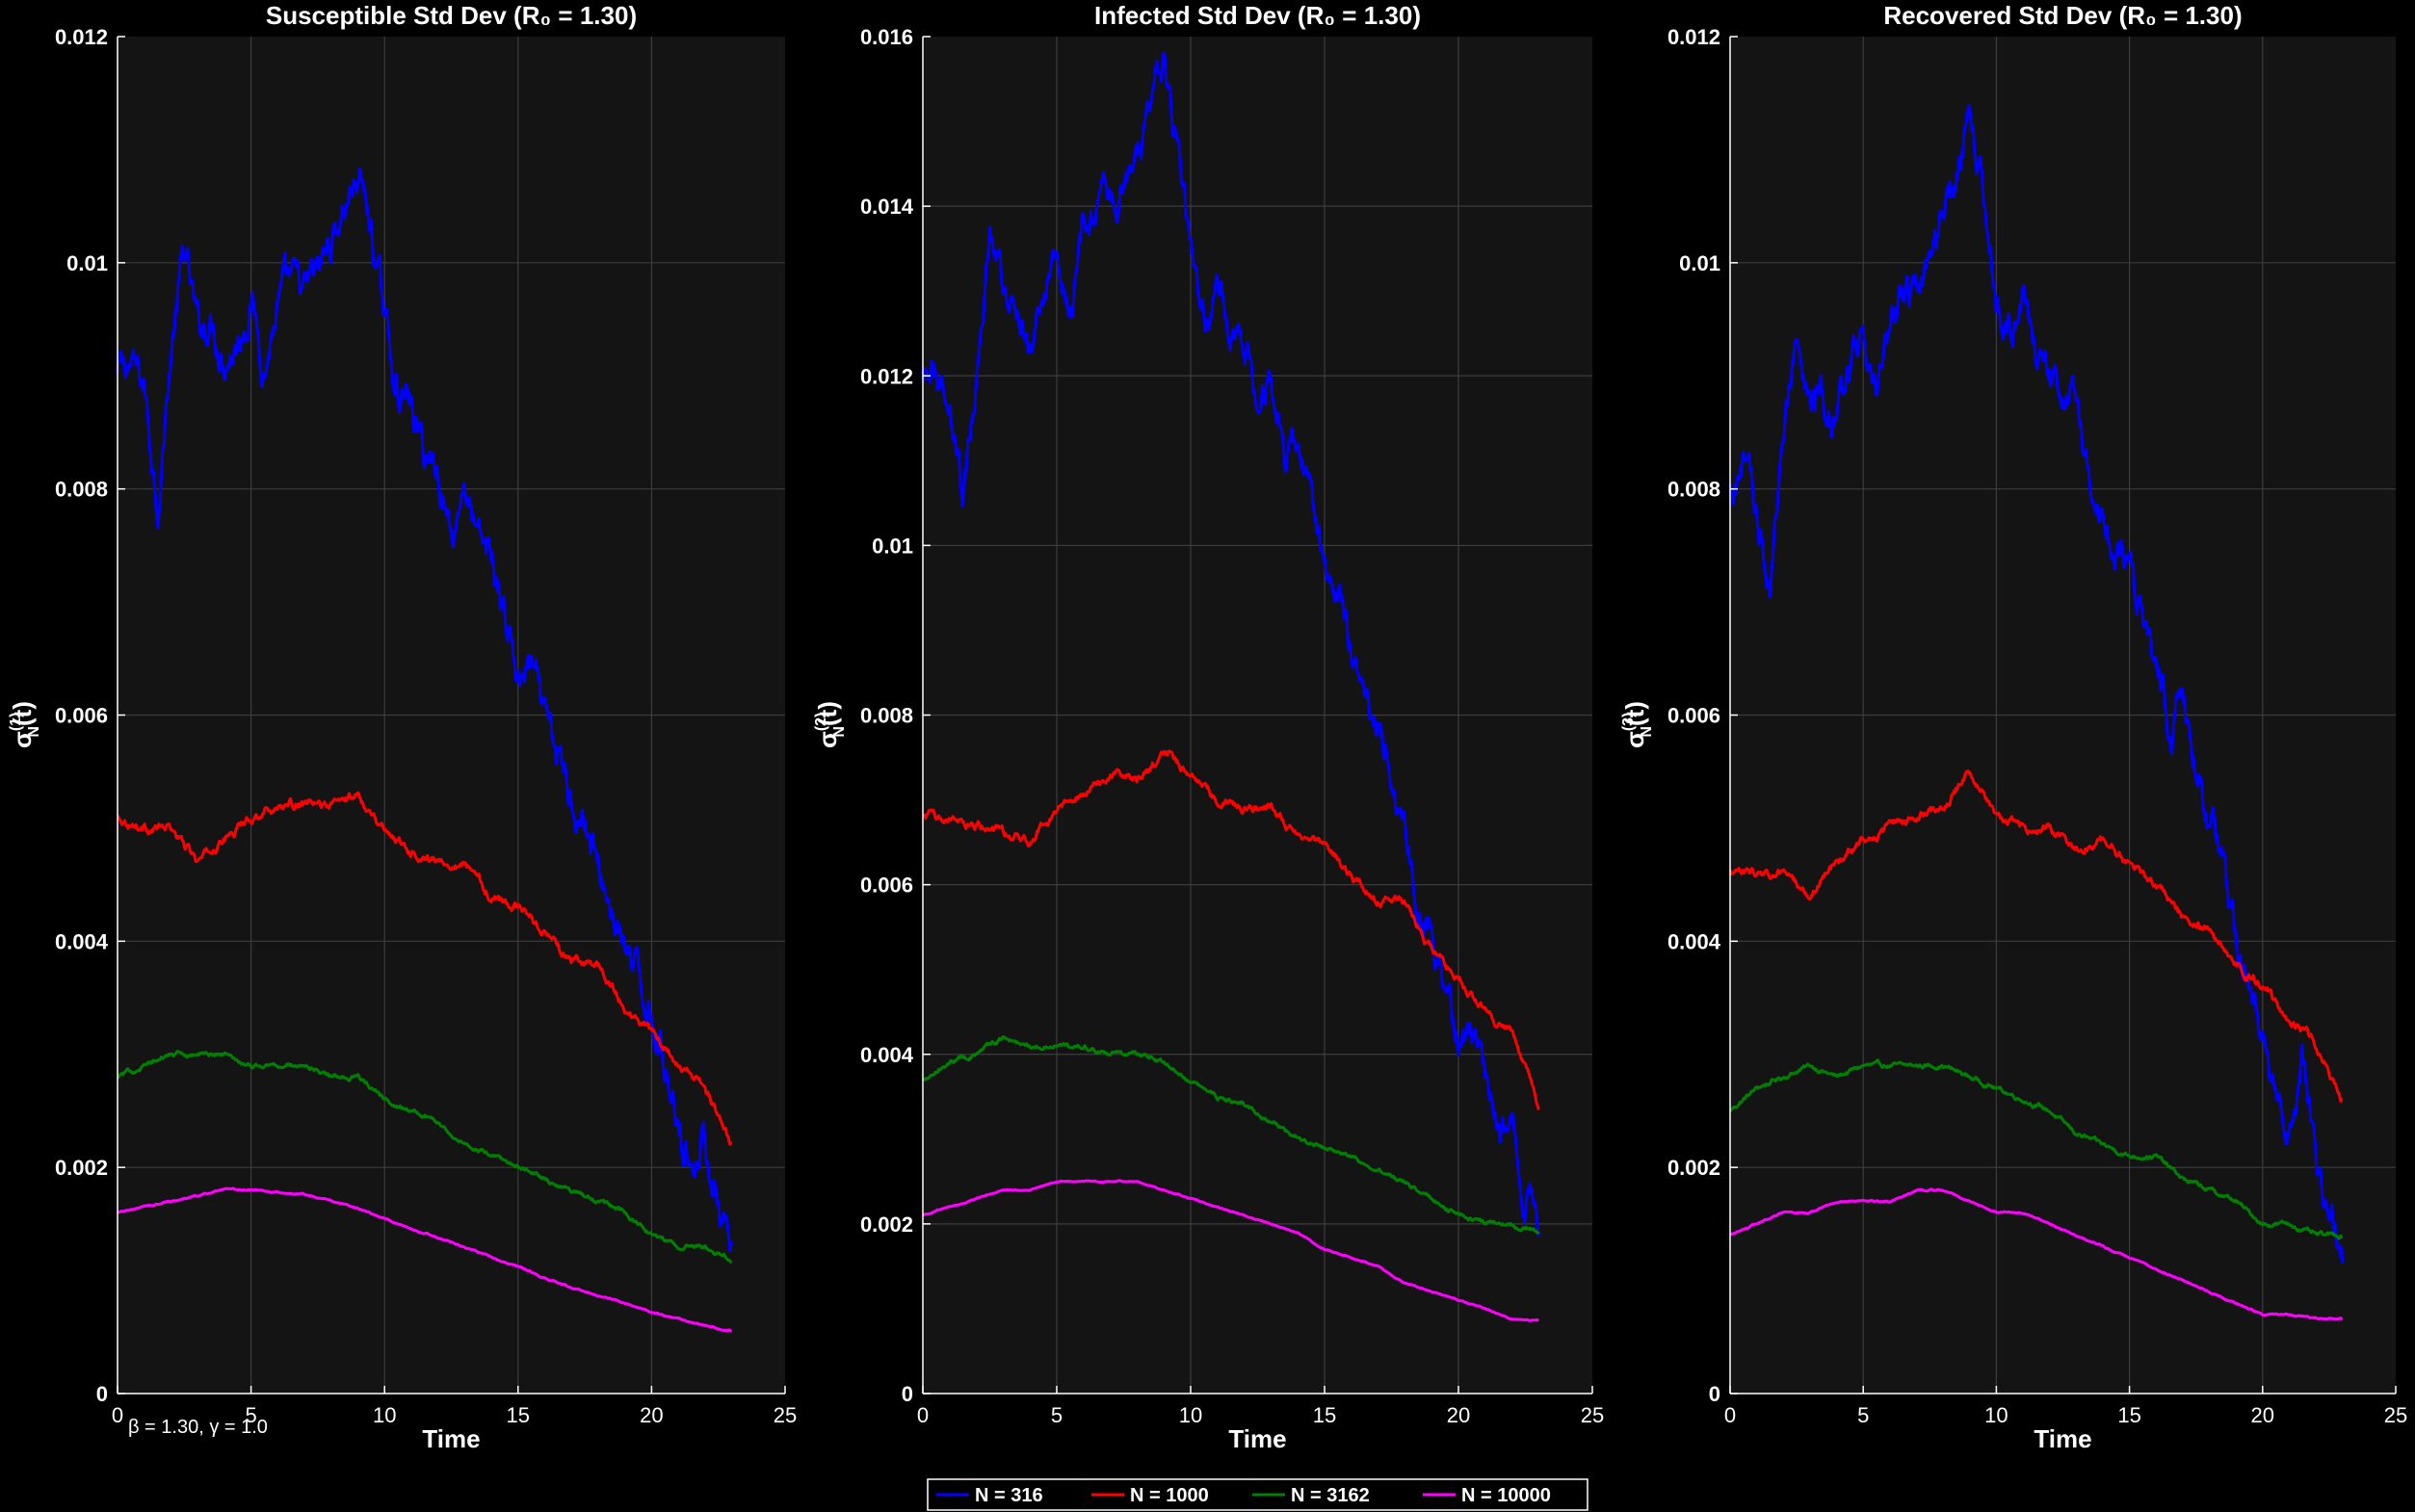  What do you see at coordinates (117, 1415) in the screenshot?
I see `susceptible-x-tick-label: 0` at bounding box center [117, 1415].